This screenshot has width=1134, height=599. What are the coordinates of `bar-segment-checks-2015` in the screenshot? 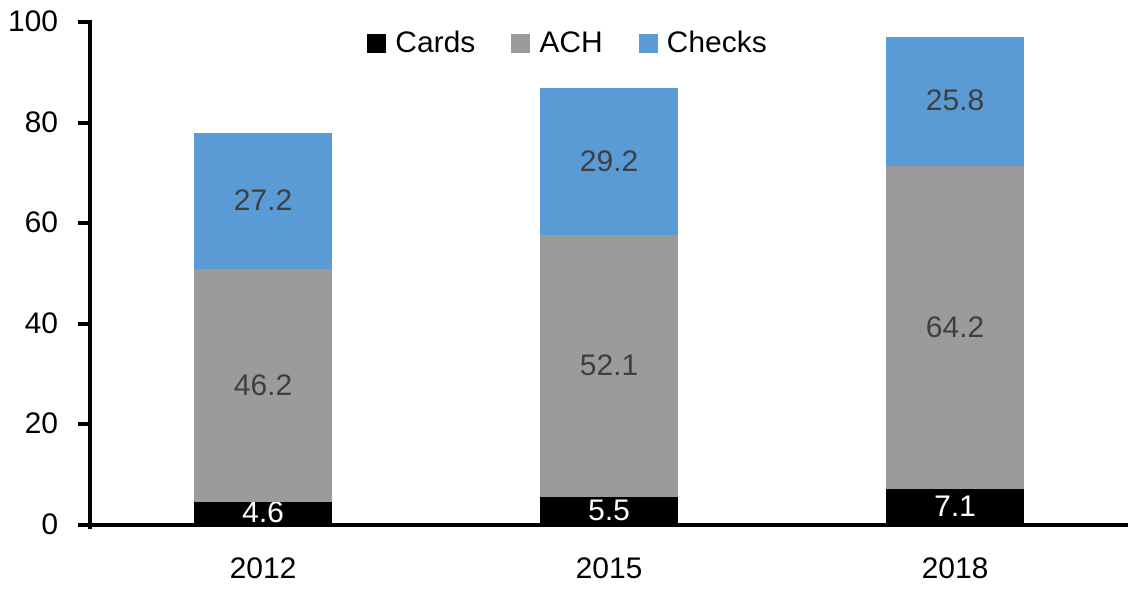 It's located at (609, 162).